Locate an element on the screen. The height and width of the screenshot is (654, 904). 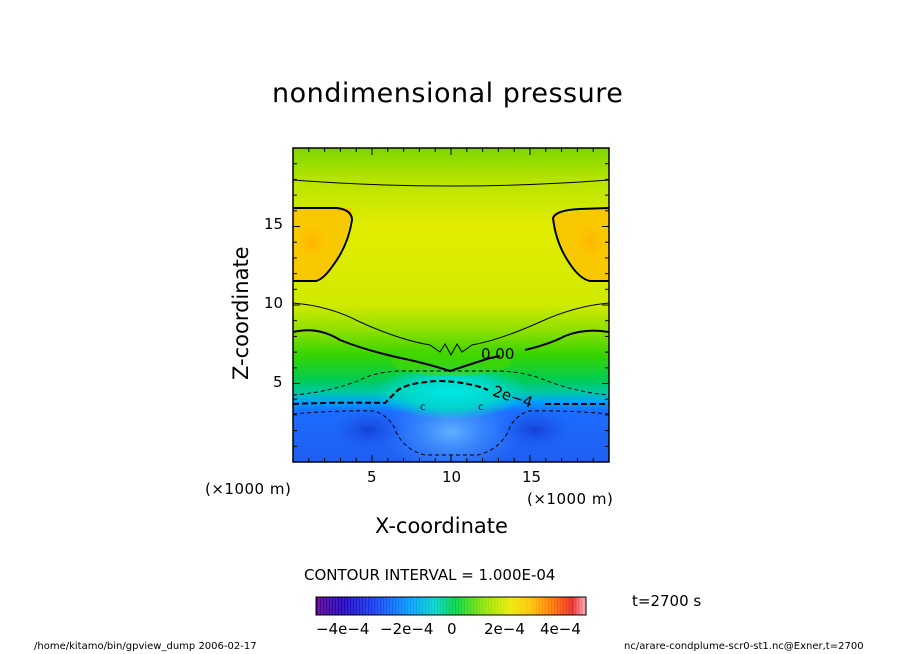
chart-title: nondimensional pressure is located at coordinates (448, 93).